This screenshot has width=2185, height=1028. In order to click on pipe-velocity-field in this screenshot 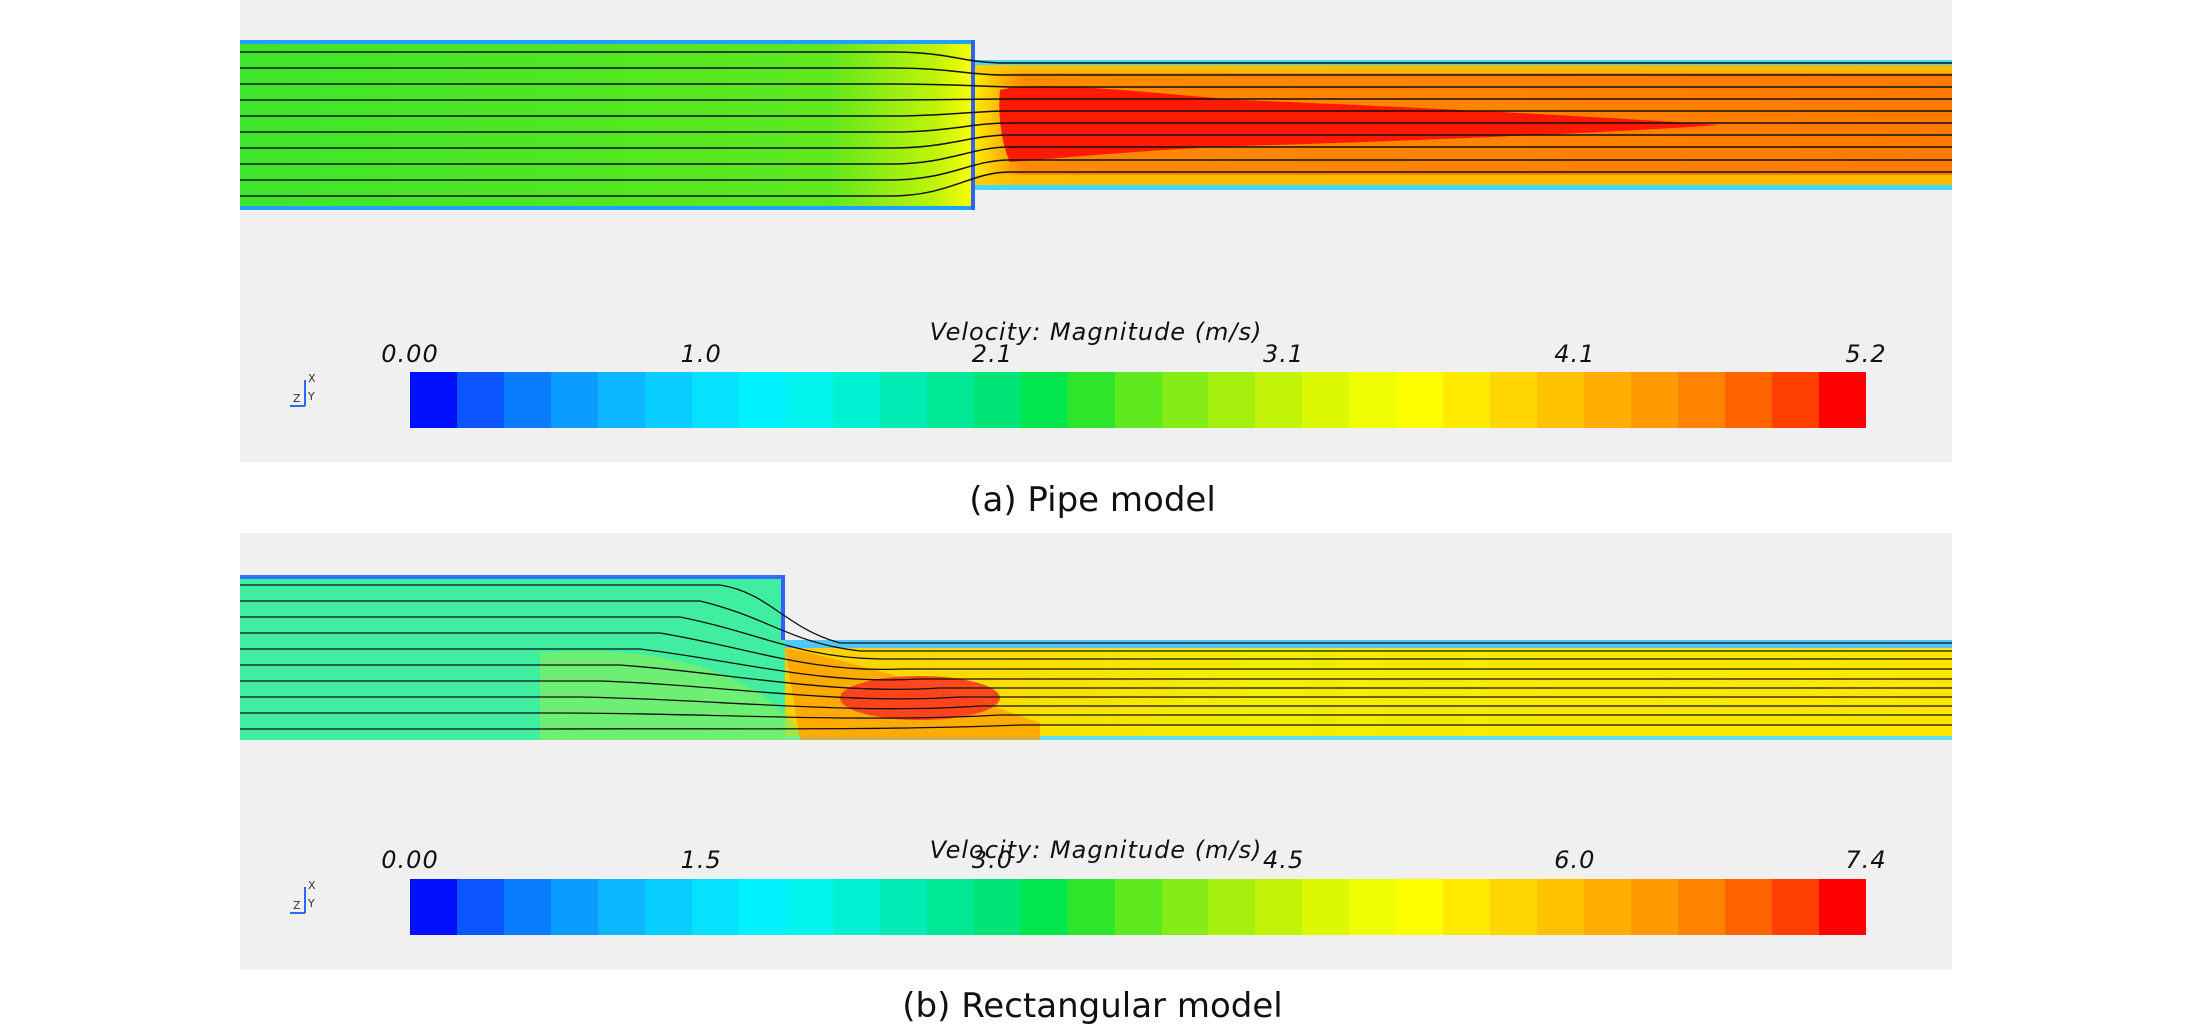, I will do `click(1096, 125)`.